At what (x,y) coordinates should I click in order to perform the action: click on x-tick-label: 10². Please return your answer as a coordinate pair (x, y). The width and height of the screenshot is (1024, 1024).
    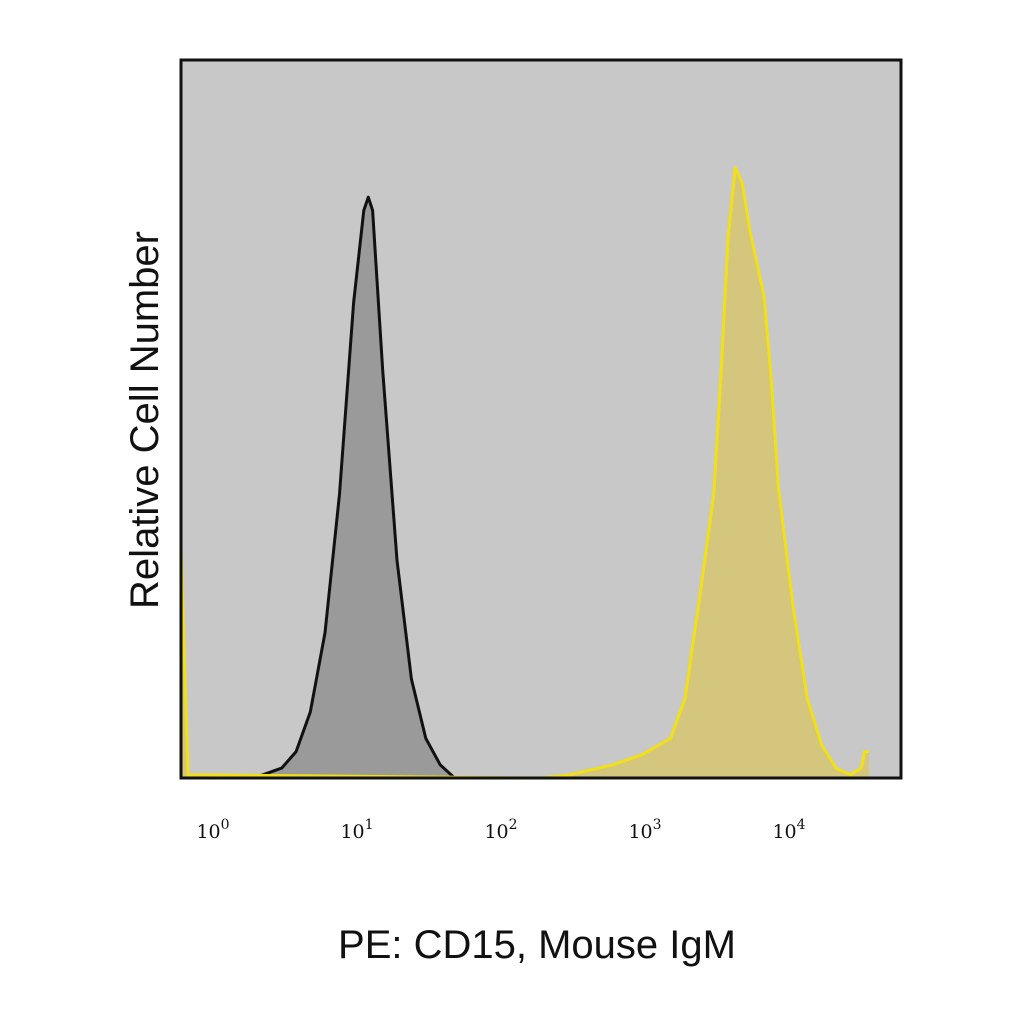
    Looking at the image, I should click on (500, 830).